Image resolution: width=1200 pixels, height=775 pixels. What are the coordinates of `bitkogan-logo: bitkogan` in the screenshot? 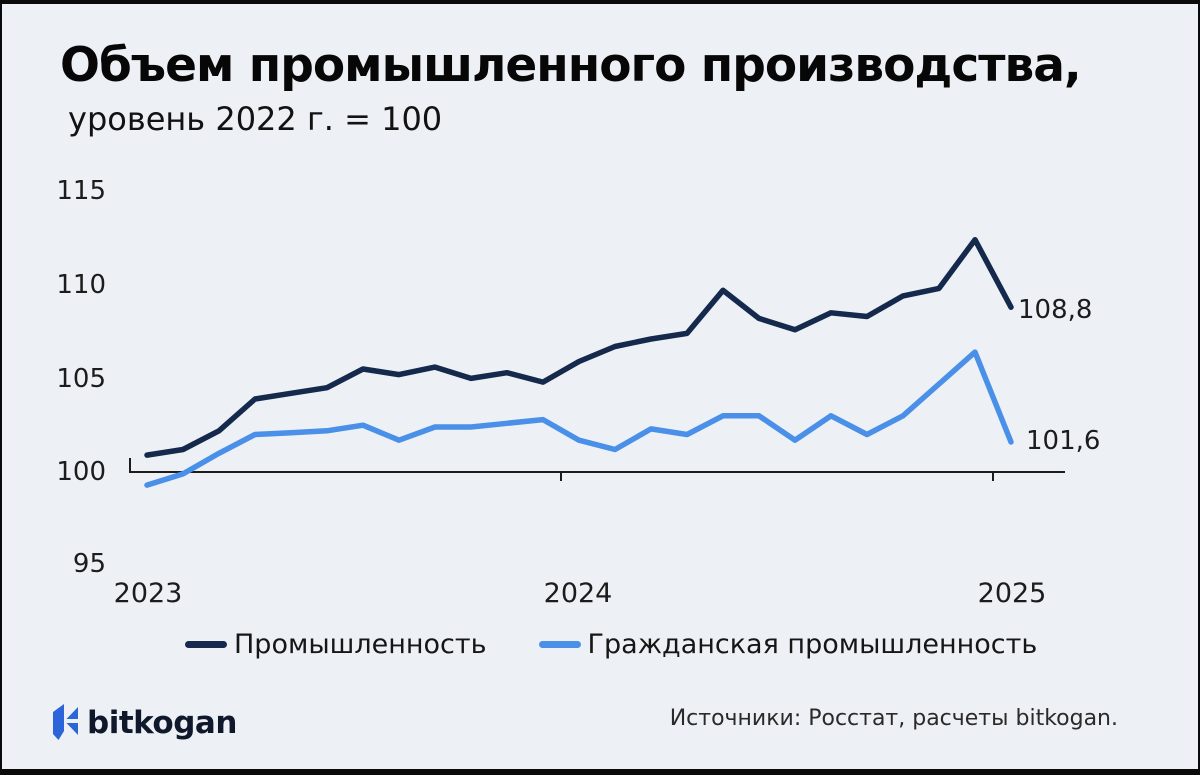 It's located at (143, 723).